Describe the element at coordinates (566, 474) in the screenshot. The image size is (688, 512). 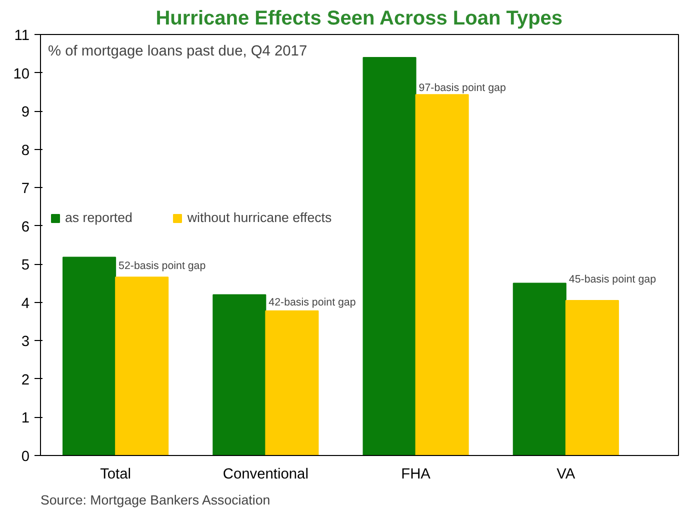
I see `x-tick-label: VA` at that location.